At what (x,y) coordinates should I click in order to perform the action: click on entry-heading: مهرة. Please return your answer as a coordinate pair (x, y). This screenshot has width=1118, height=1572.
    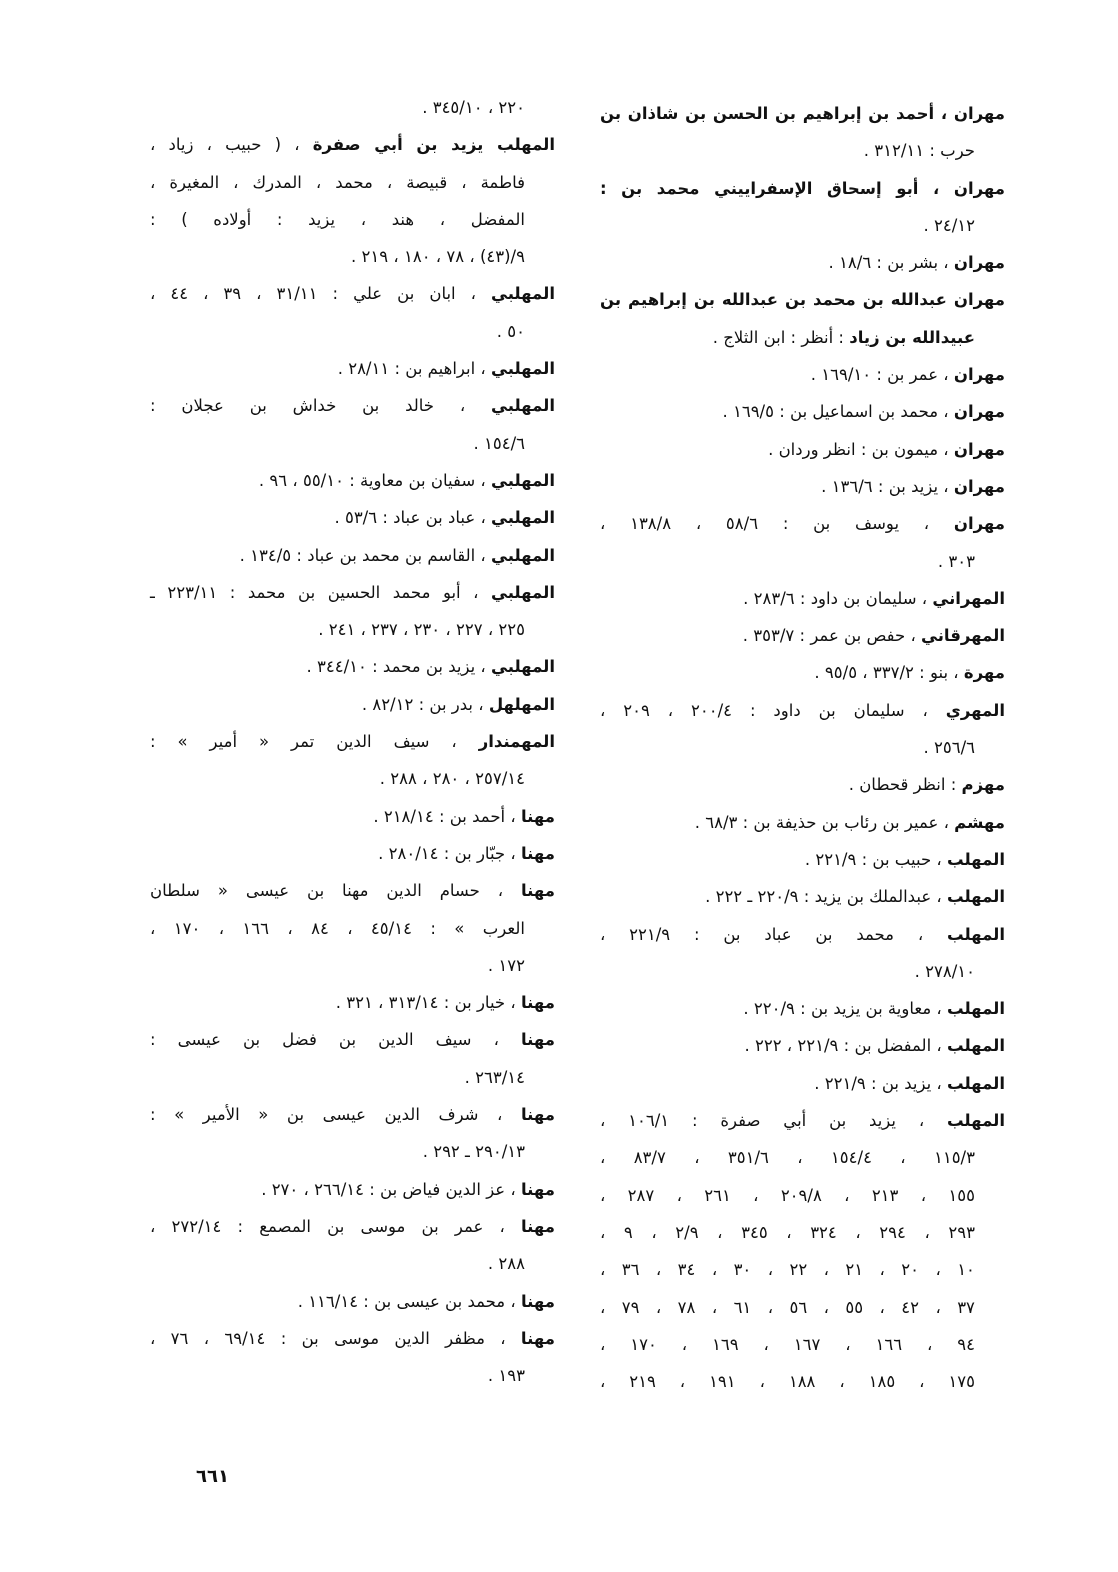
    Looking at the image, I should click on (984, 673).